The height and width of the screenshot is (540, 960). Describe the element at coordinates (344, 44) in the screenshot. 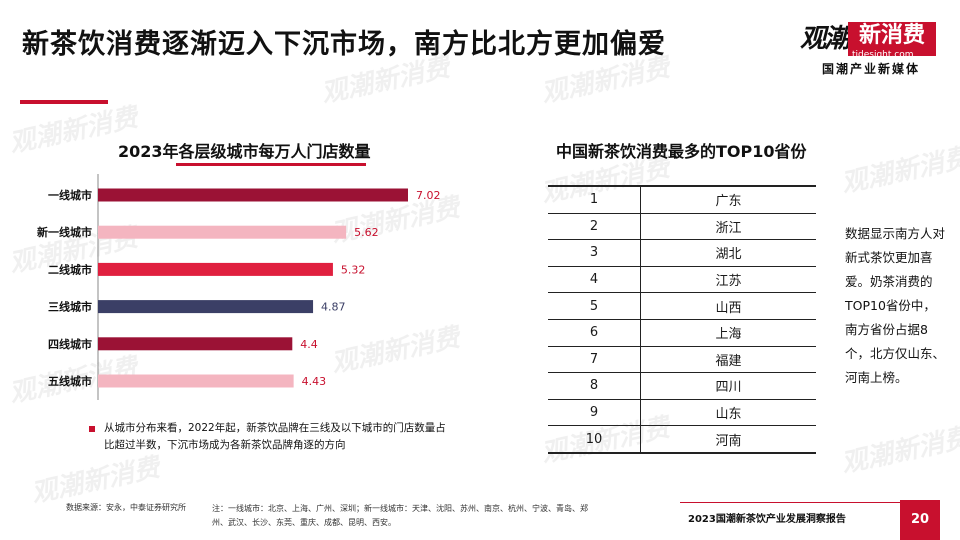

I see `page-title: 新茶饮消费逐渐迈入下沉市场，南方比北方更加偏爱` at that location.